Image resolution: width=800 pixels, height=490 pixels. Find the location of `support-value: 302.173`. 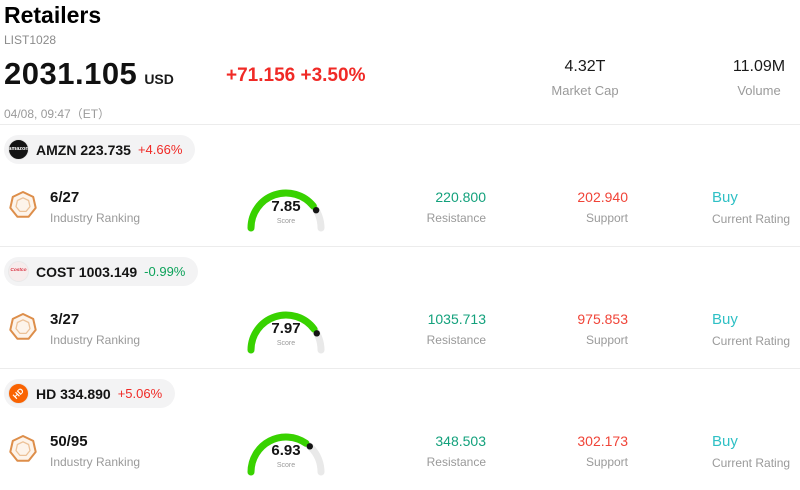

support-value: 302.173 is located at coordinates (602, 441).